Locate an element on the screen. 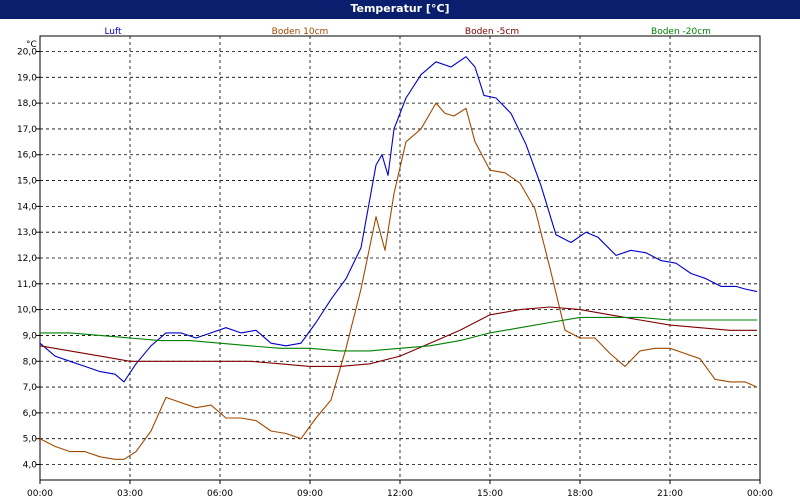 This screenshot has height=504, width=800. y-tick-label: 4,0 is located at coordinates (30, 466).